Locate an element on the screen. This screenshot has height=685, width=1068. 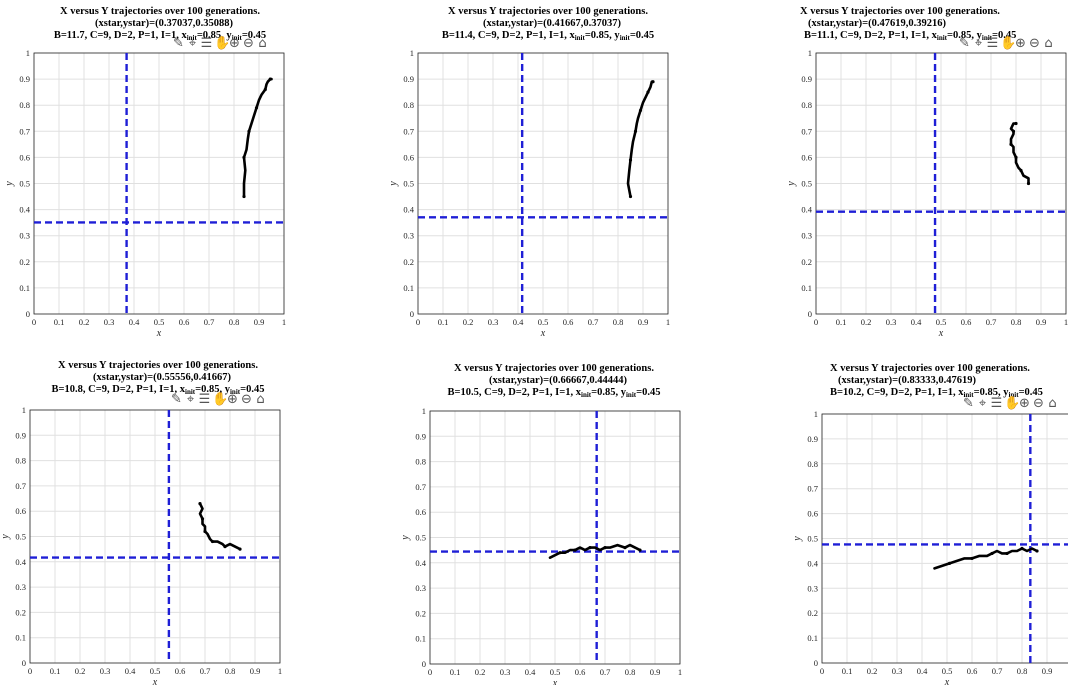
params-text: B=10.8, C=9, D=2, P=1, I=1, x is located at coordinates (118, 389).